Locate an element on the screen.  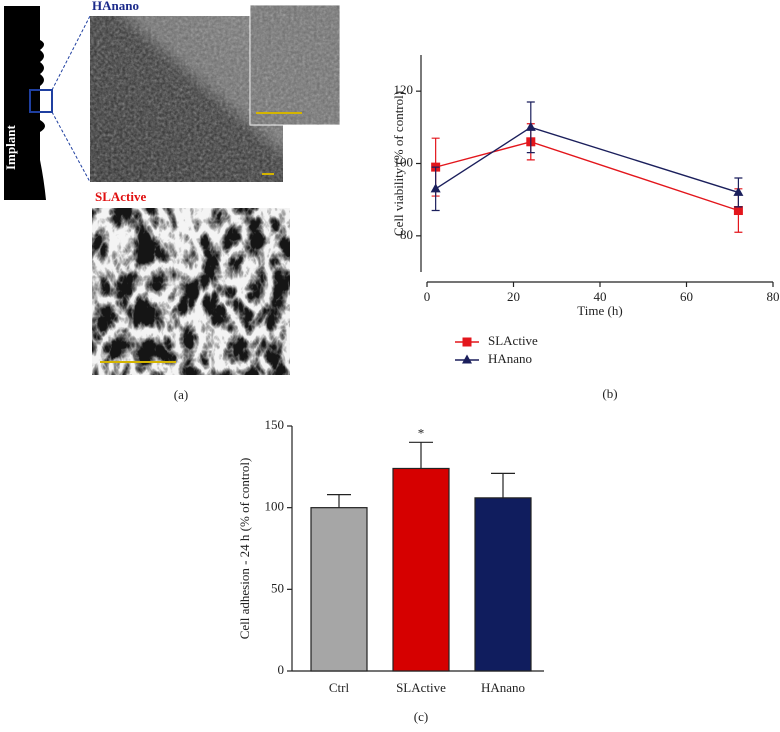
x-tick-label: 80 is located at coordinates (773, 296).